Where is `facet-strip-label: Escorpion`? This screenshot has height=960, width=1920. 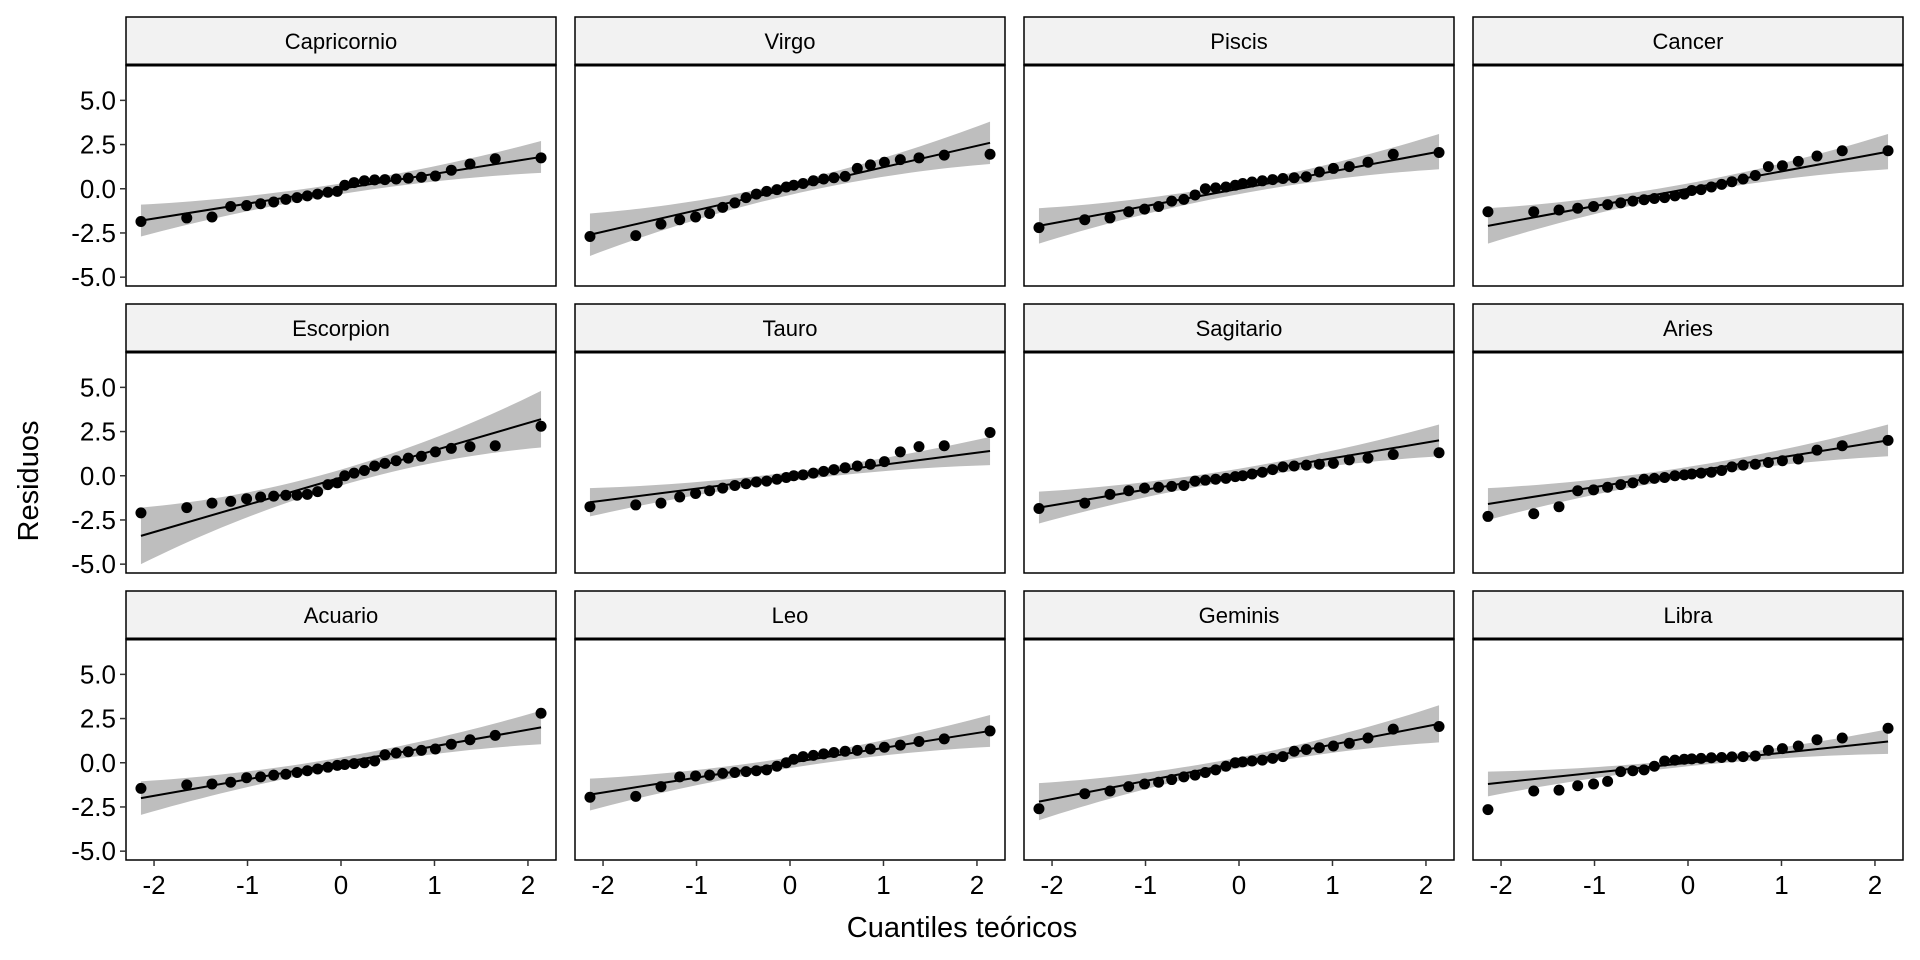 facet-strip-label: Escorpion is located at coordinates (341, 328).